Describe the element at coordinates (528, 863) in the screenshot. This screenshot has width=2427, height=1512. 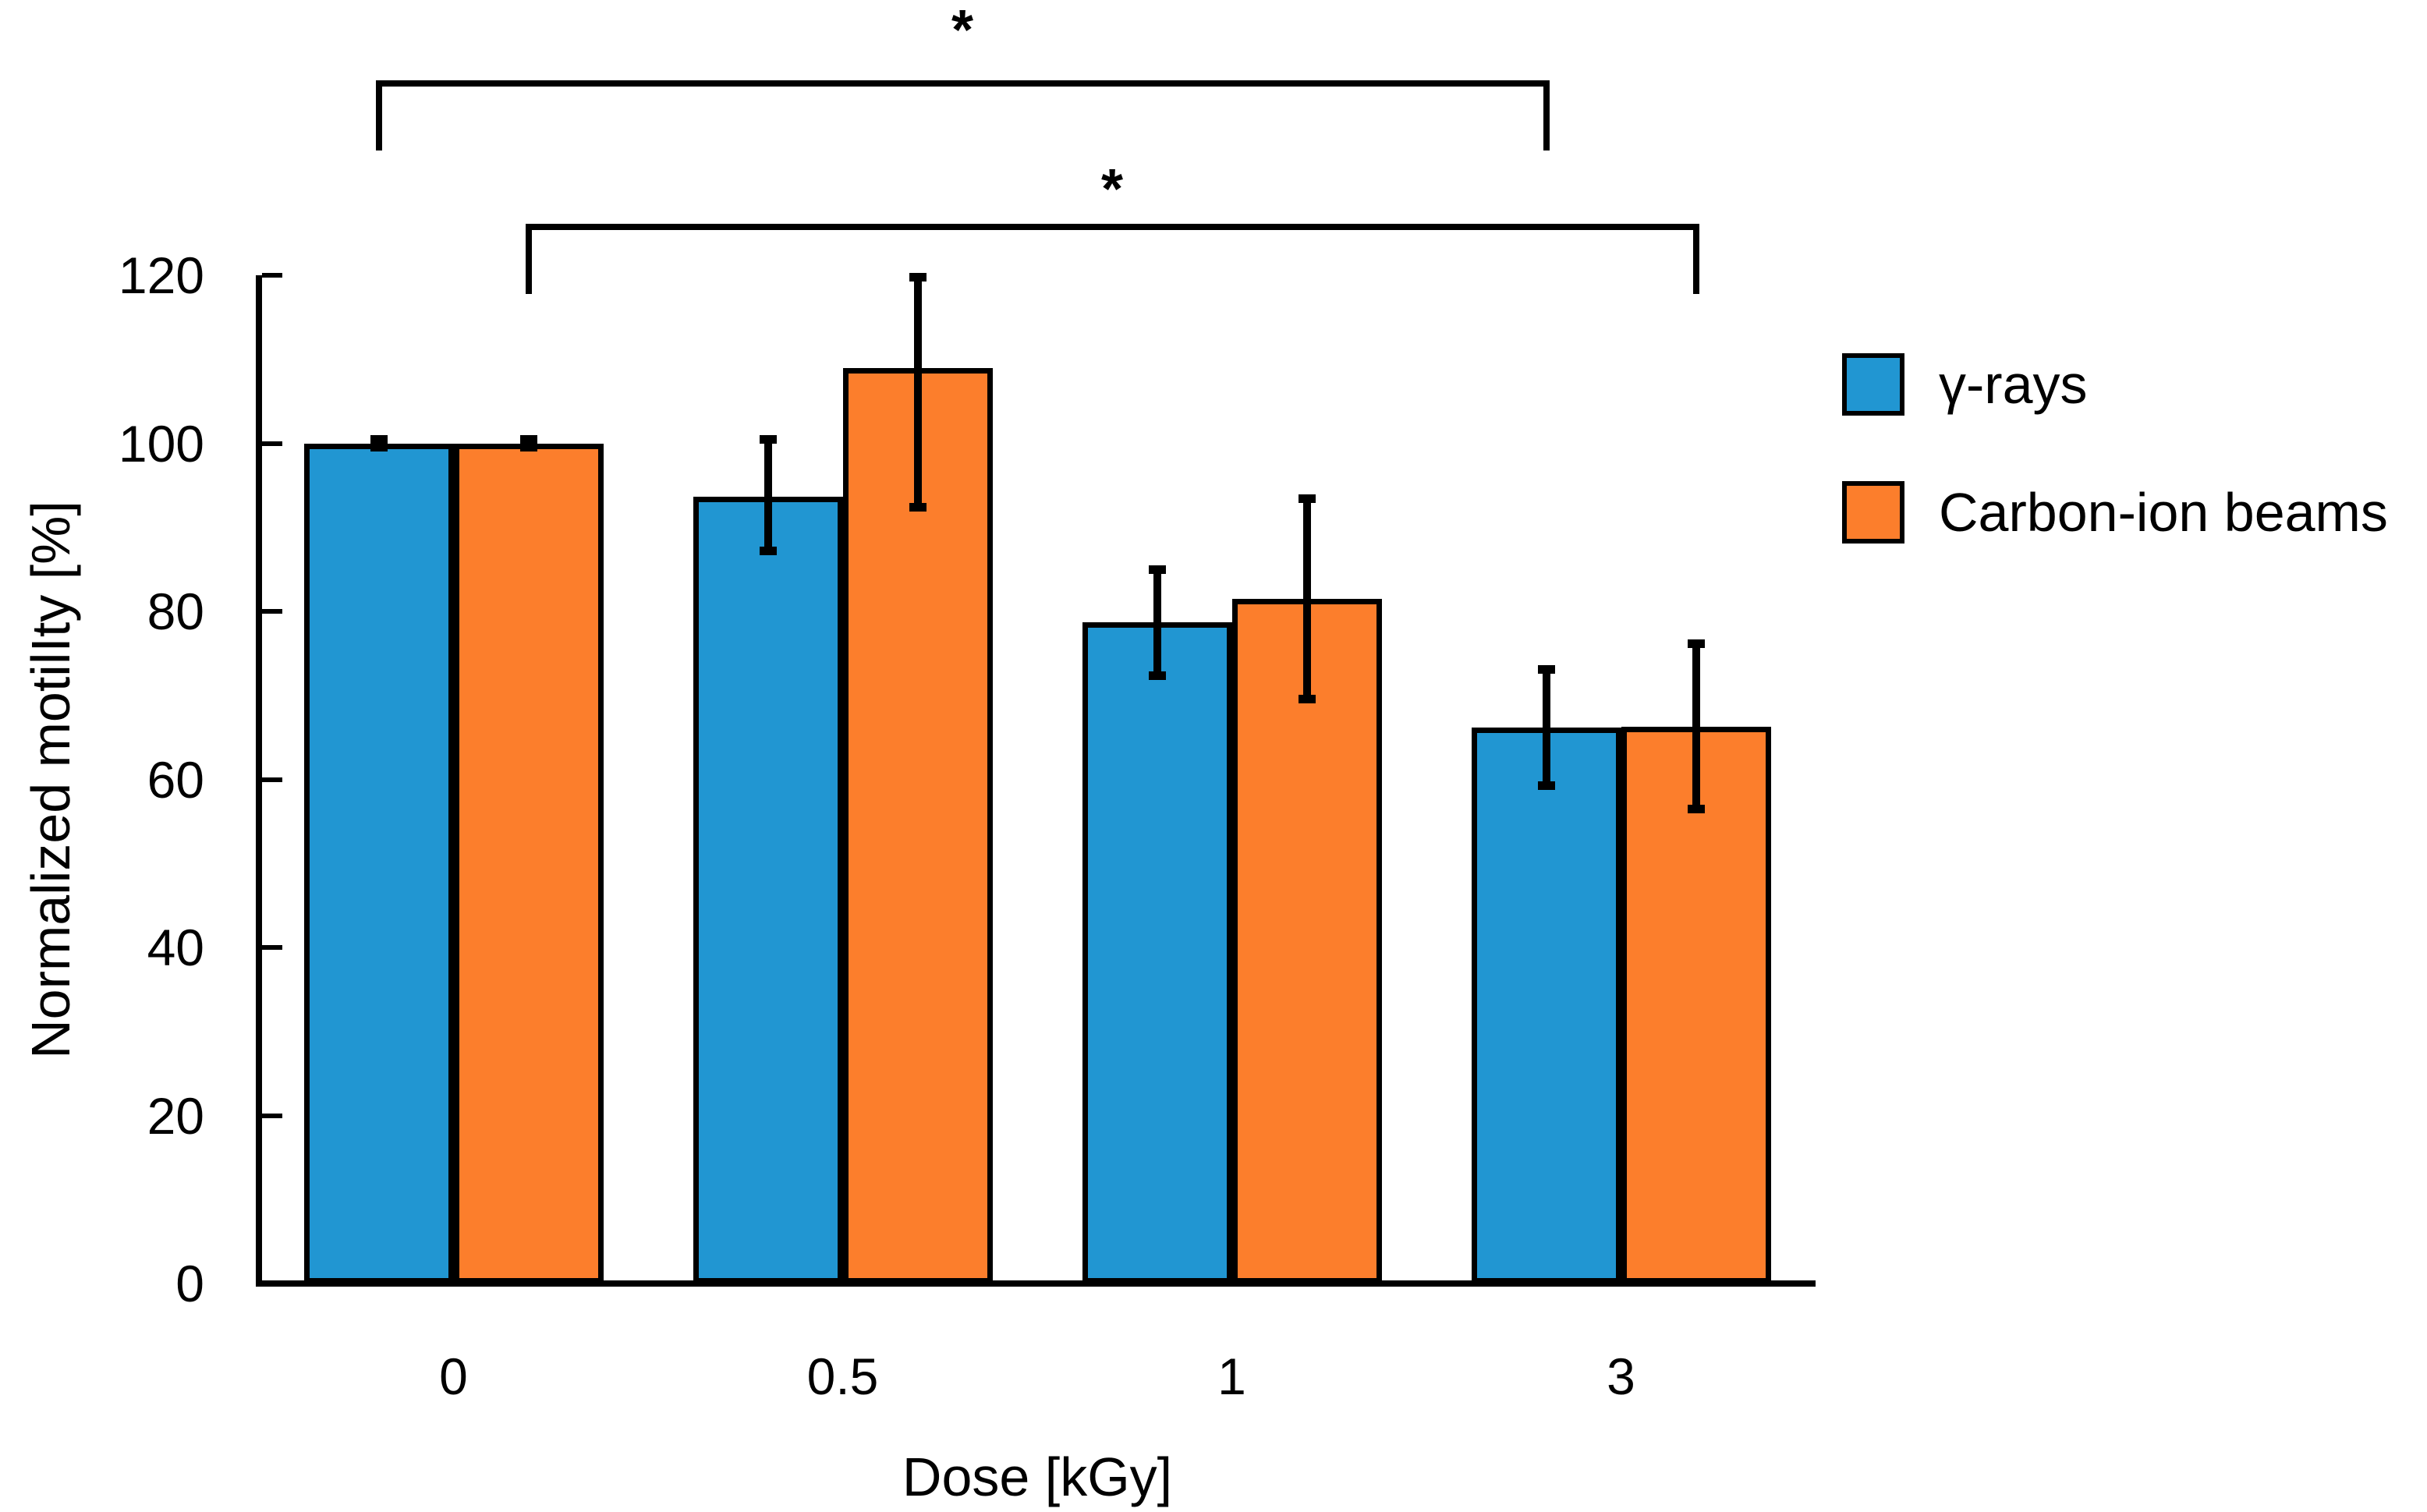
I see `bar-Carbon-ion beams-dose-0` at that location.